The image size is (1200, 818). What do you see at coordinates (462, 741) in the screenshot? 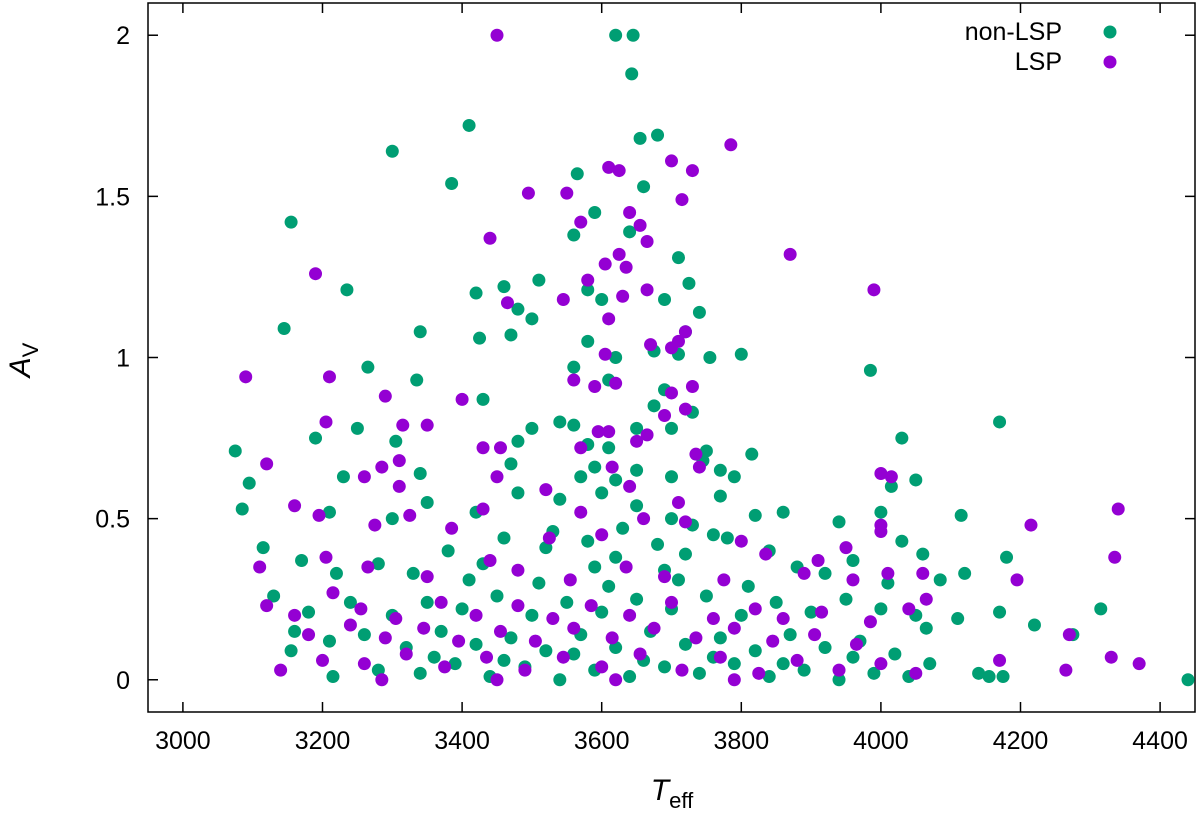
I see `x-tick-label: 3400` at bounding box center [462, 741].